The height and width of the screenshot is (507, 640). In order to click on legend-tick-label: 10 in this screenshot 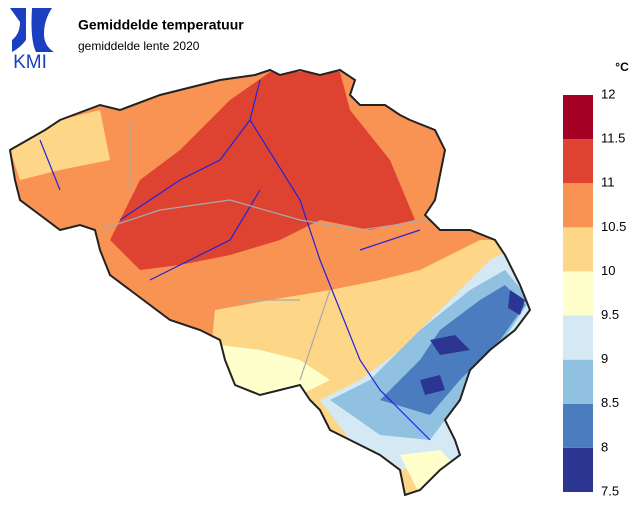, I will do `click(608, 270)`.